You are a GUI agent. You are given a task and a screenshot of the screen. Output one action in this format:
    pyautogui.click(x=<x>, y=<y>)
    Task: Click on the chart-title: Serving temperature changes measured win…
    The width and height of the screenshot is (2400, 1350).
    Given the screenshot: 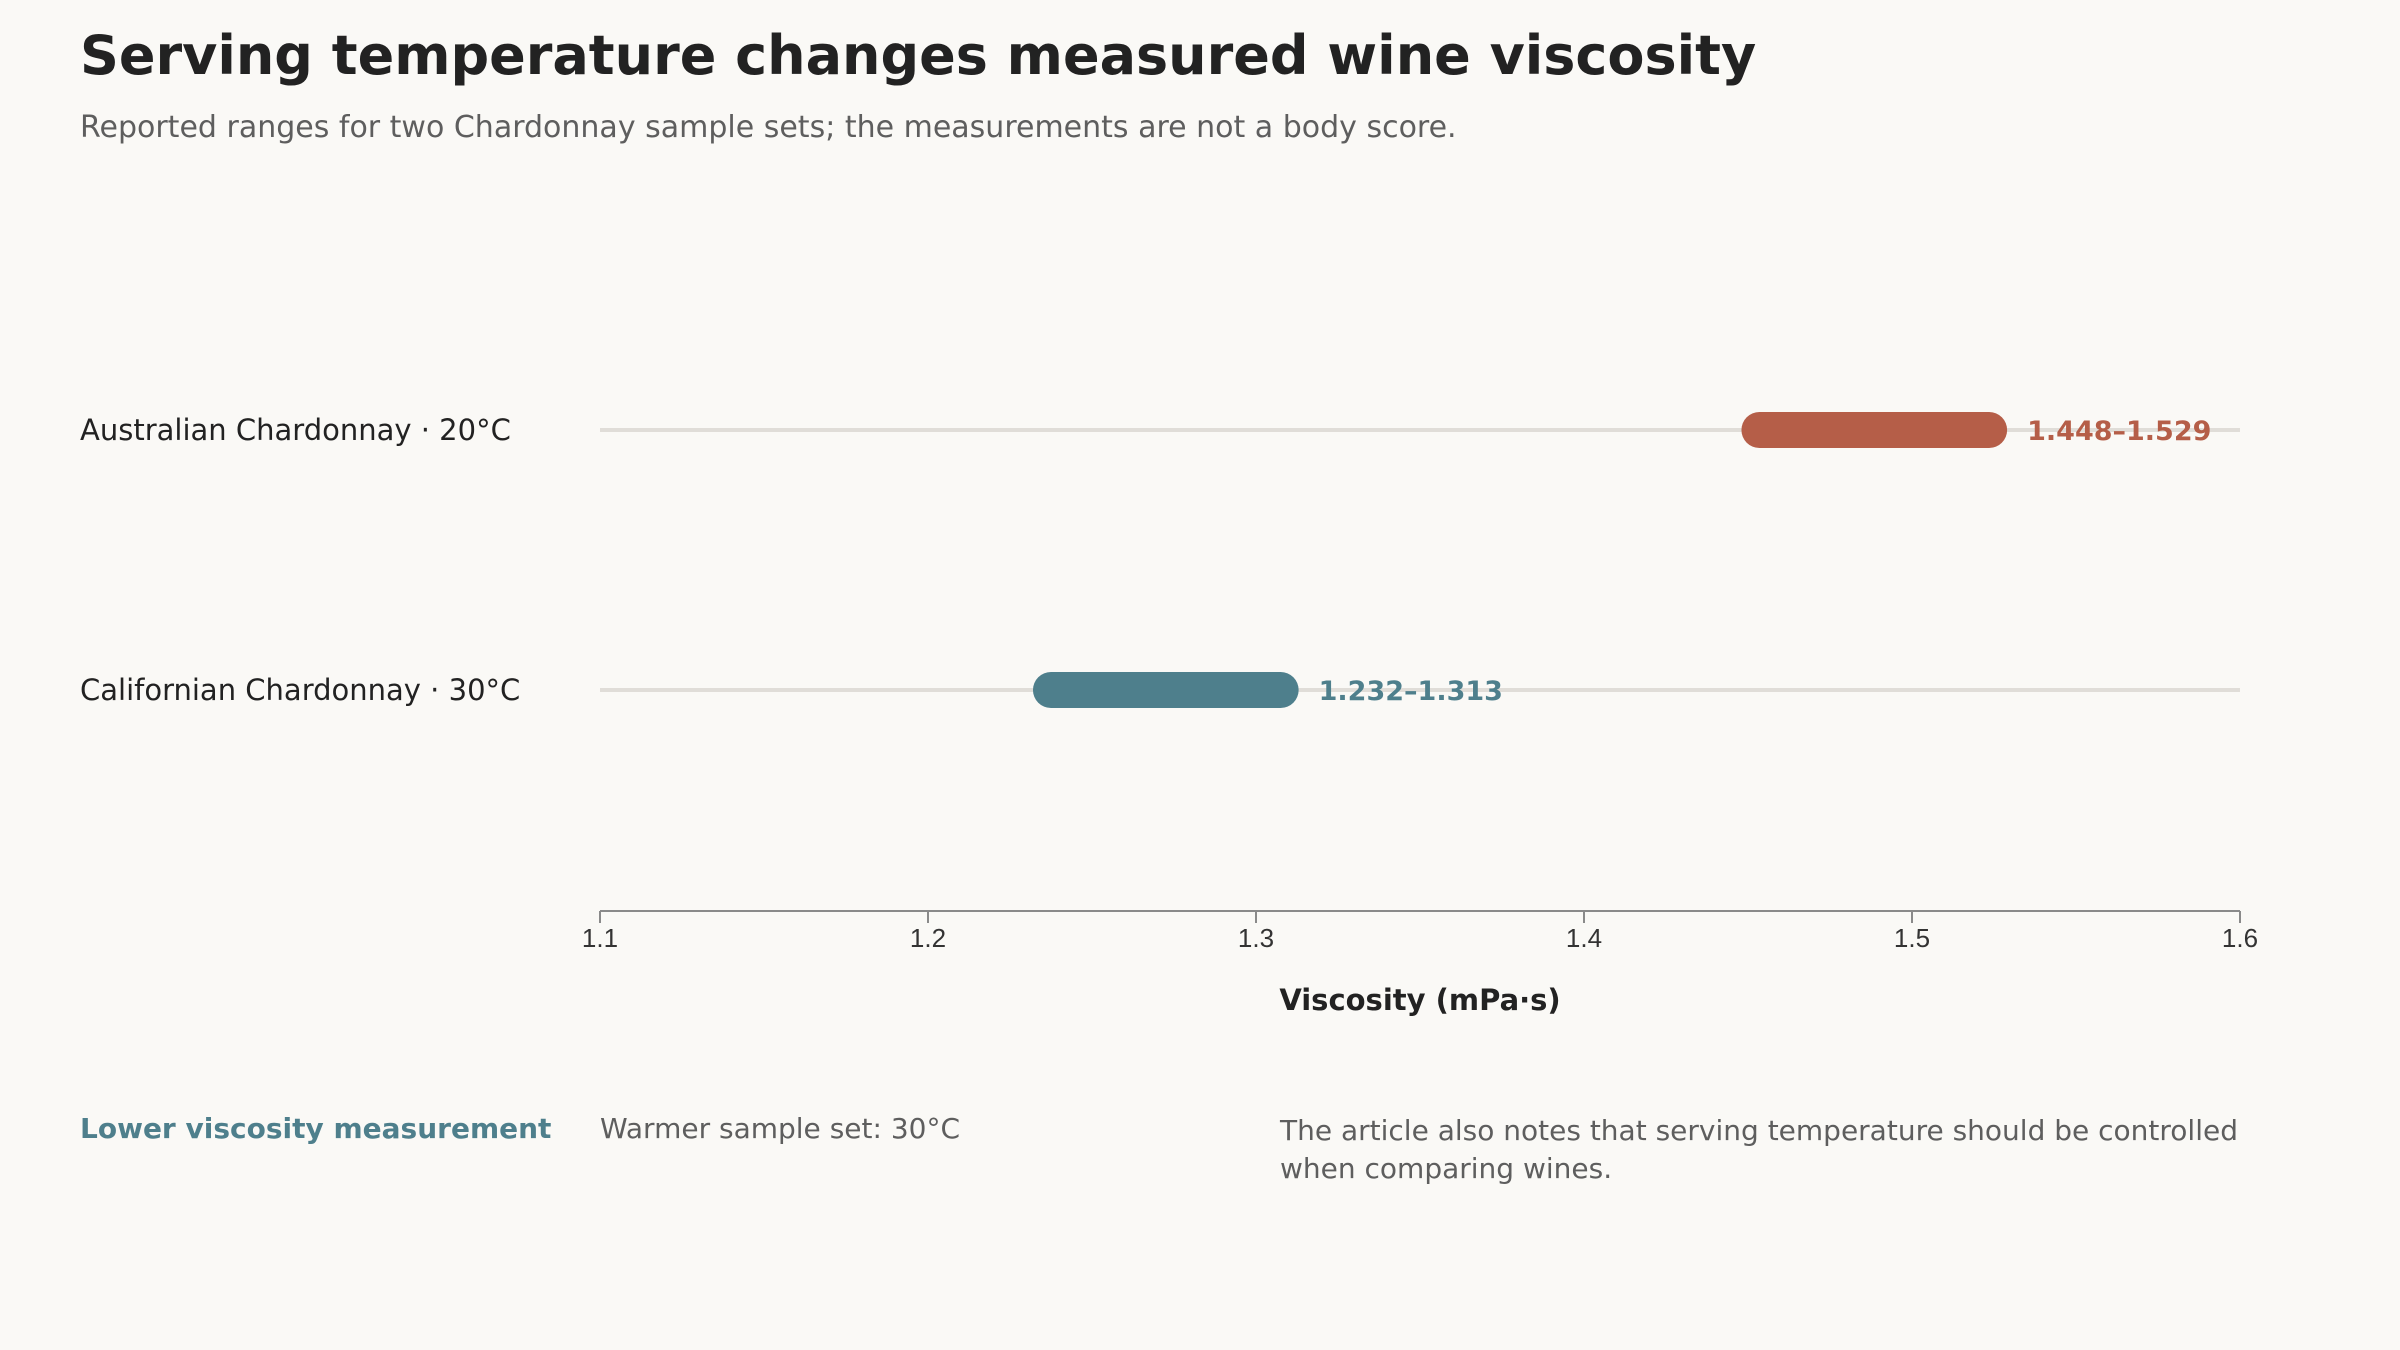 What is the action you would take?
    pyautogui.click(x=918, y=55)
    